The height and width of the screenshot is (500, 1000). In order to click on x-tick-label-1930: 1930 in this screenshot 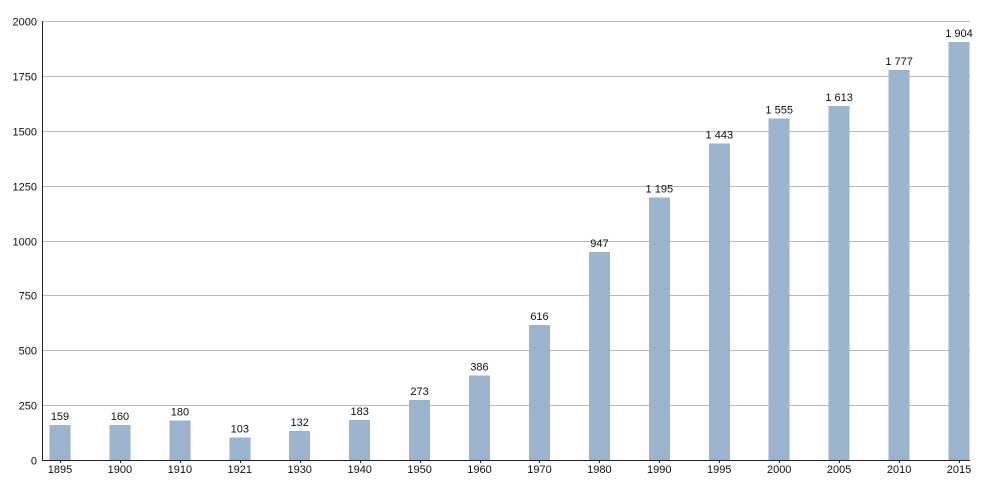, I will do `click(299, 470)`.